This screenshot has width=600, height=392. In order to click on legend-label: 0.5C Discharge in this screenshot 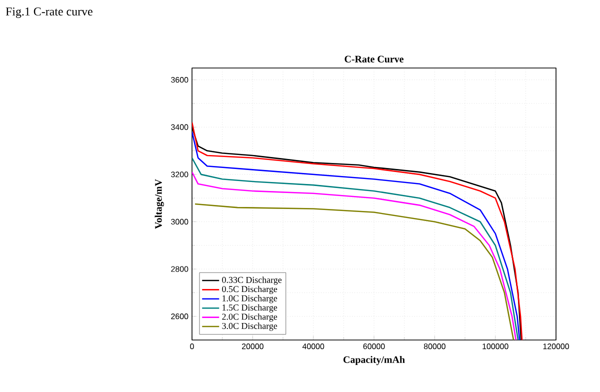, I will do `click(250, 290)`.